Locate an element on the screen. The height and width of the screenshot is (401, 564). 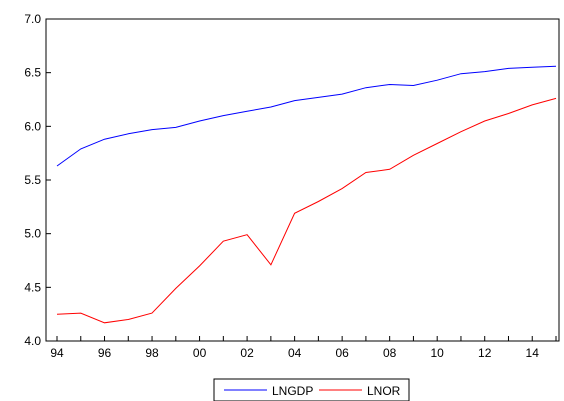
x-tick-label: 12 is located at coordinates (485, 353).